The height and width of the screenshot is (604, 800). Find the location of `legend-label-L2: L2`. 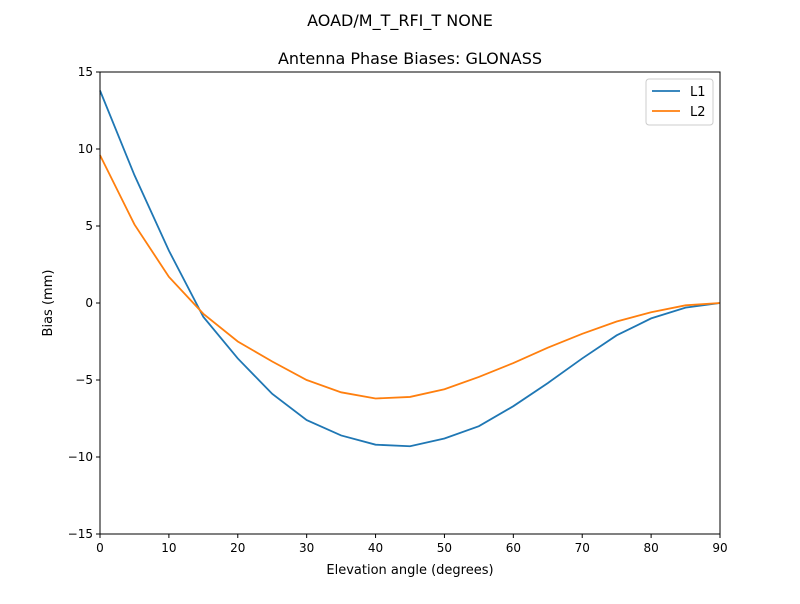

legend-label-L2: L2 is located at coordinates (698, 112).